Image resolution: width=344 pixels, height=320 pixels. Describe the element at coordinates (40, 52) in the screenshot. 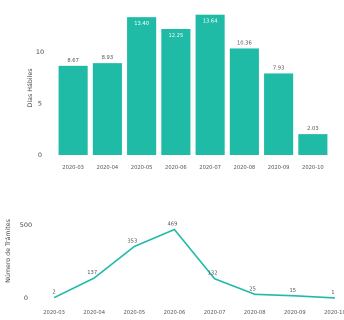

I see `bar-ytick-label: 10` at that location.